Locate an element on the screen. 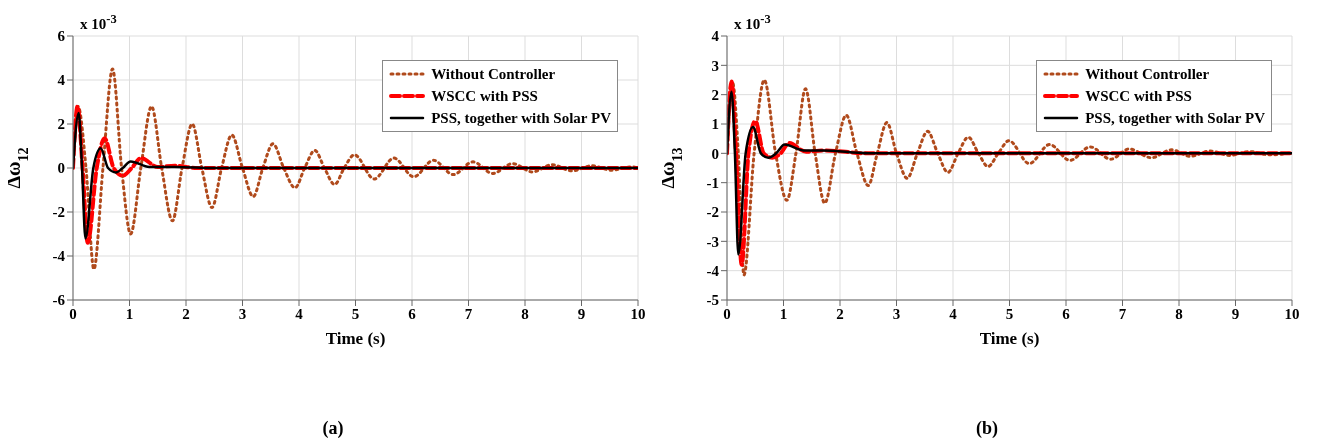  text: (a) is located at coordinates (333, 428).